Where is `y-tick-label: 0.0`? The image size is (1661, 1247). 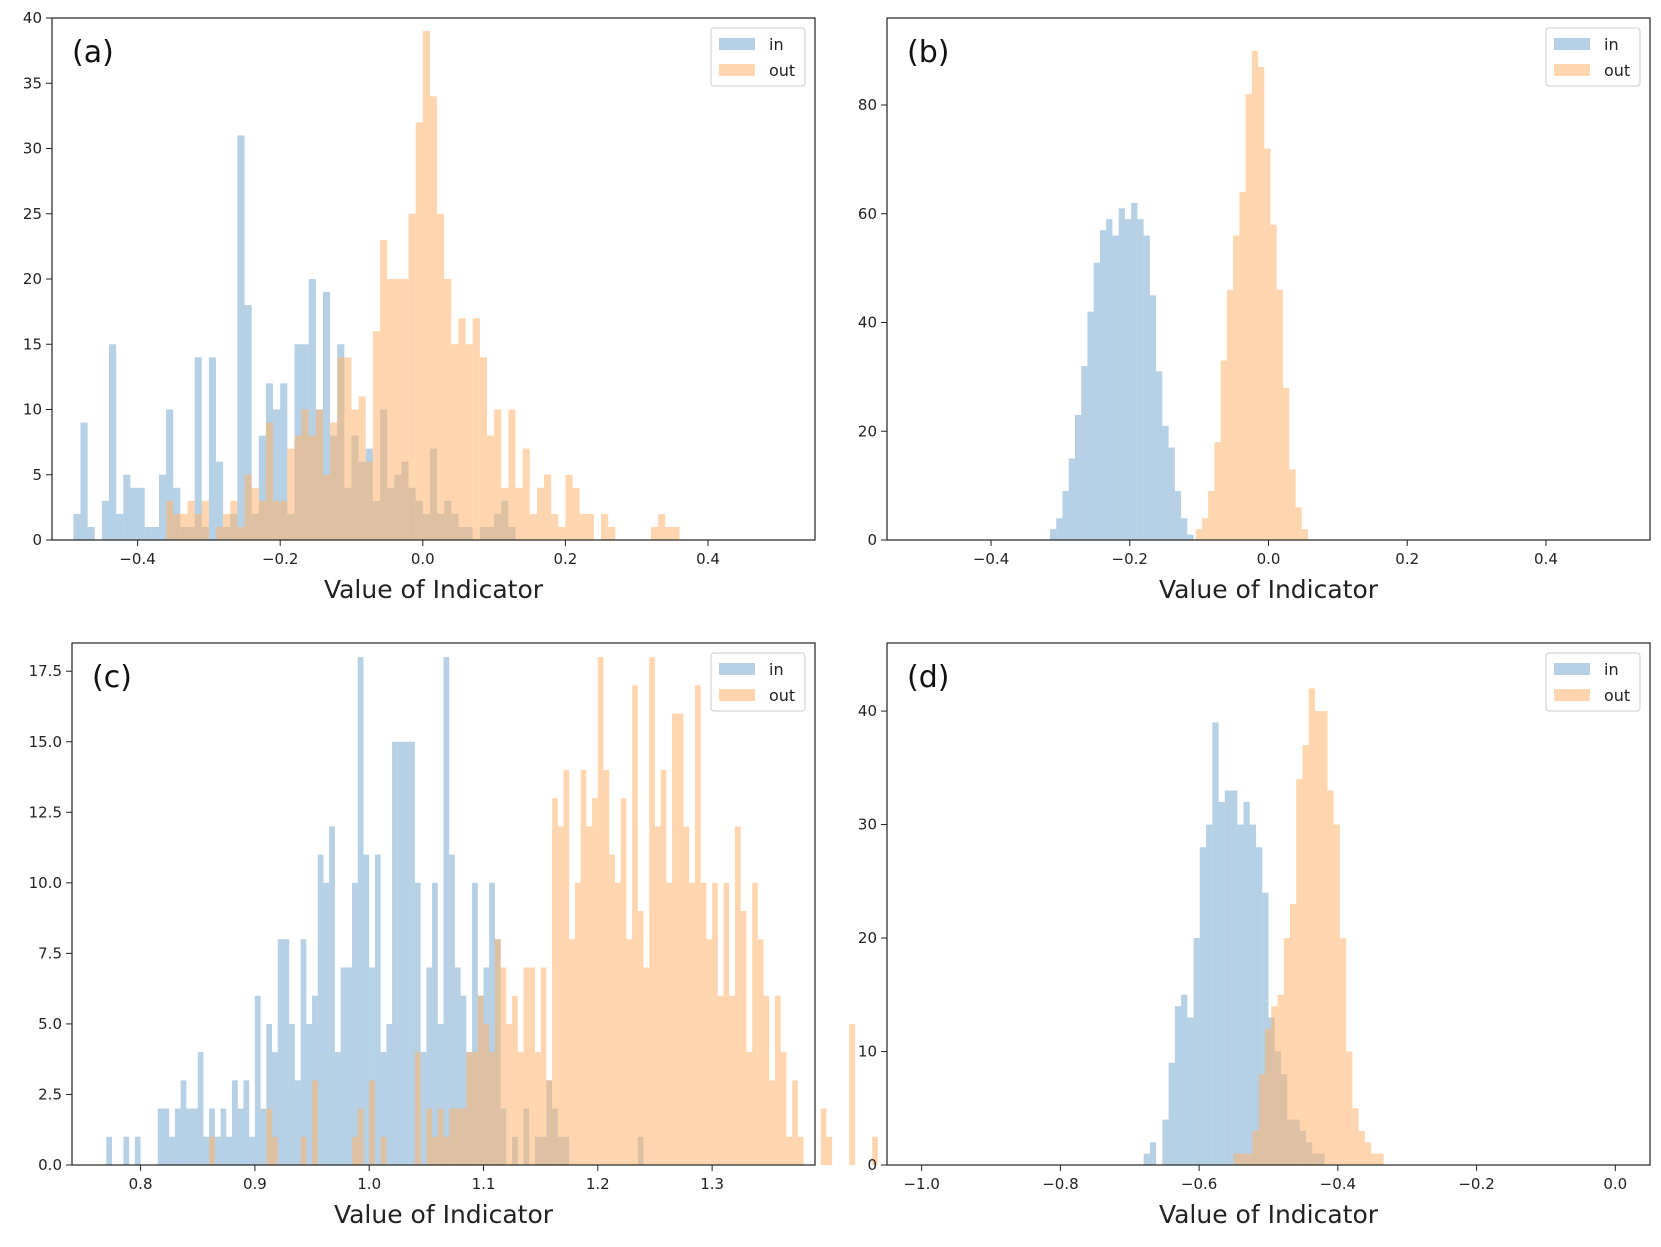 y-tick-label: 0.0 is located at coordinates (50, 1165).